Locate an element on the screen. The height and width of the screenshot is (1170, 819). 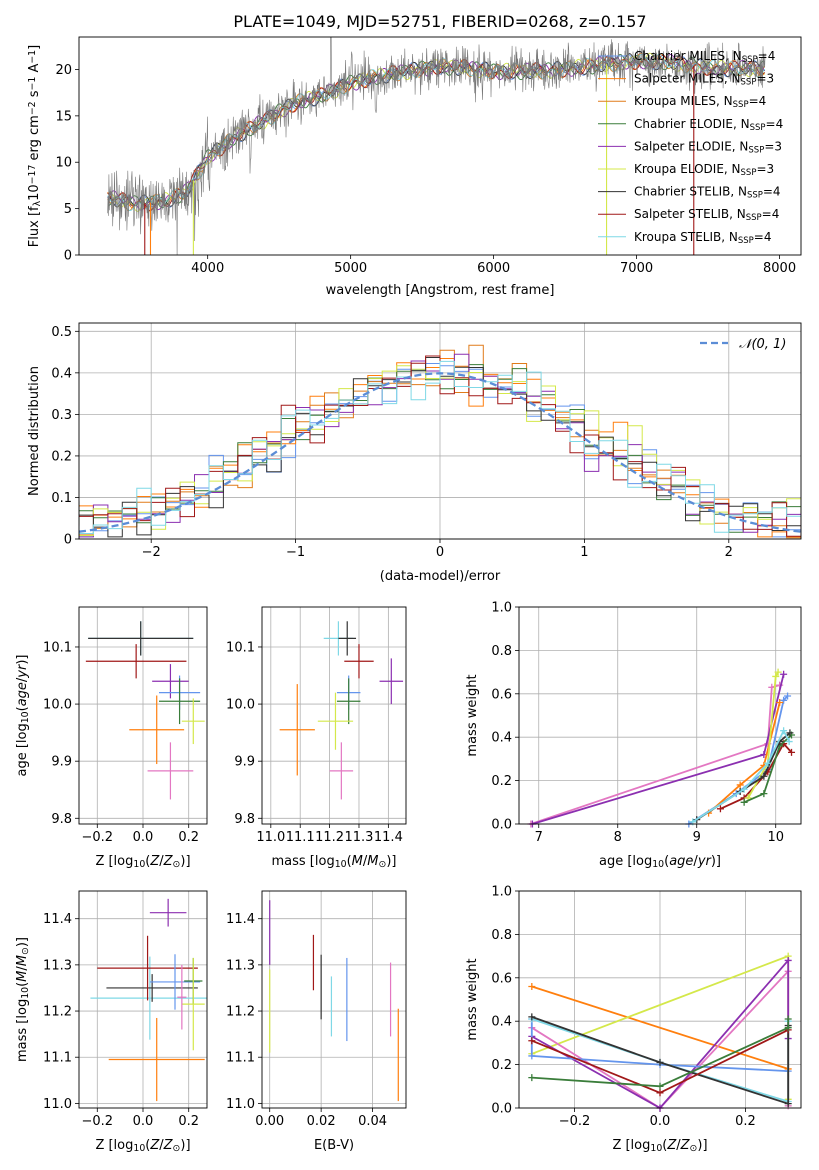
x-tick-label: 11.0 is located at coordinates (270, 837).